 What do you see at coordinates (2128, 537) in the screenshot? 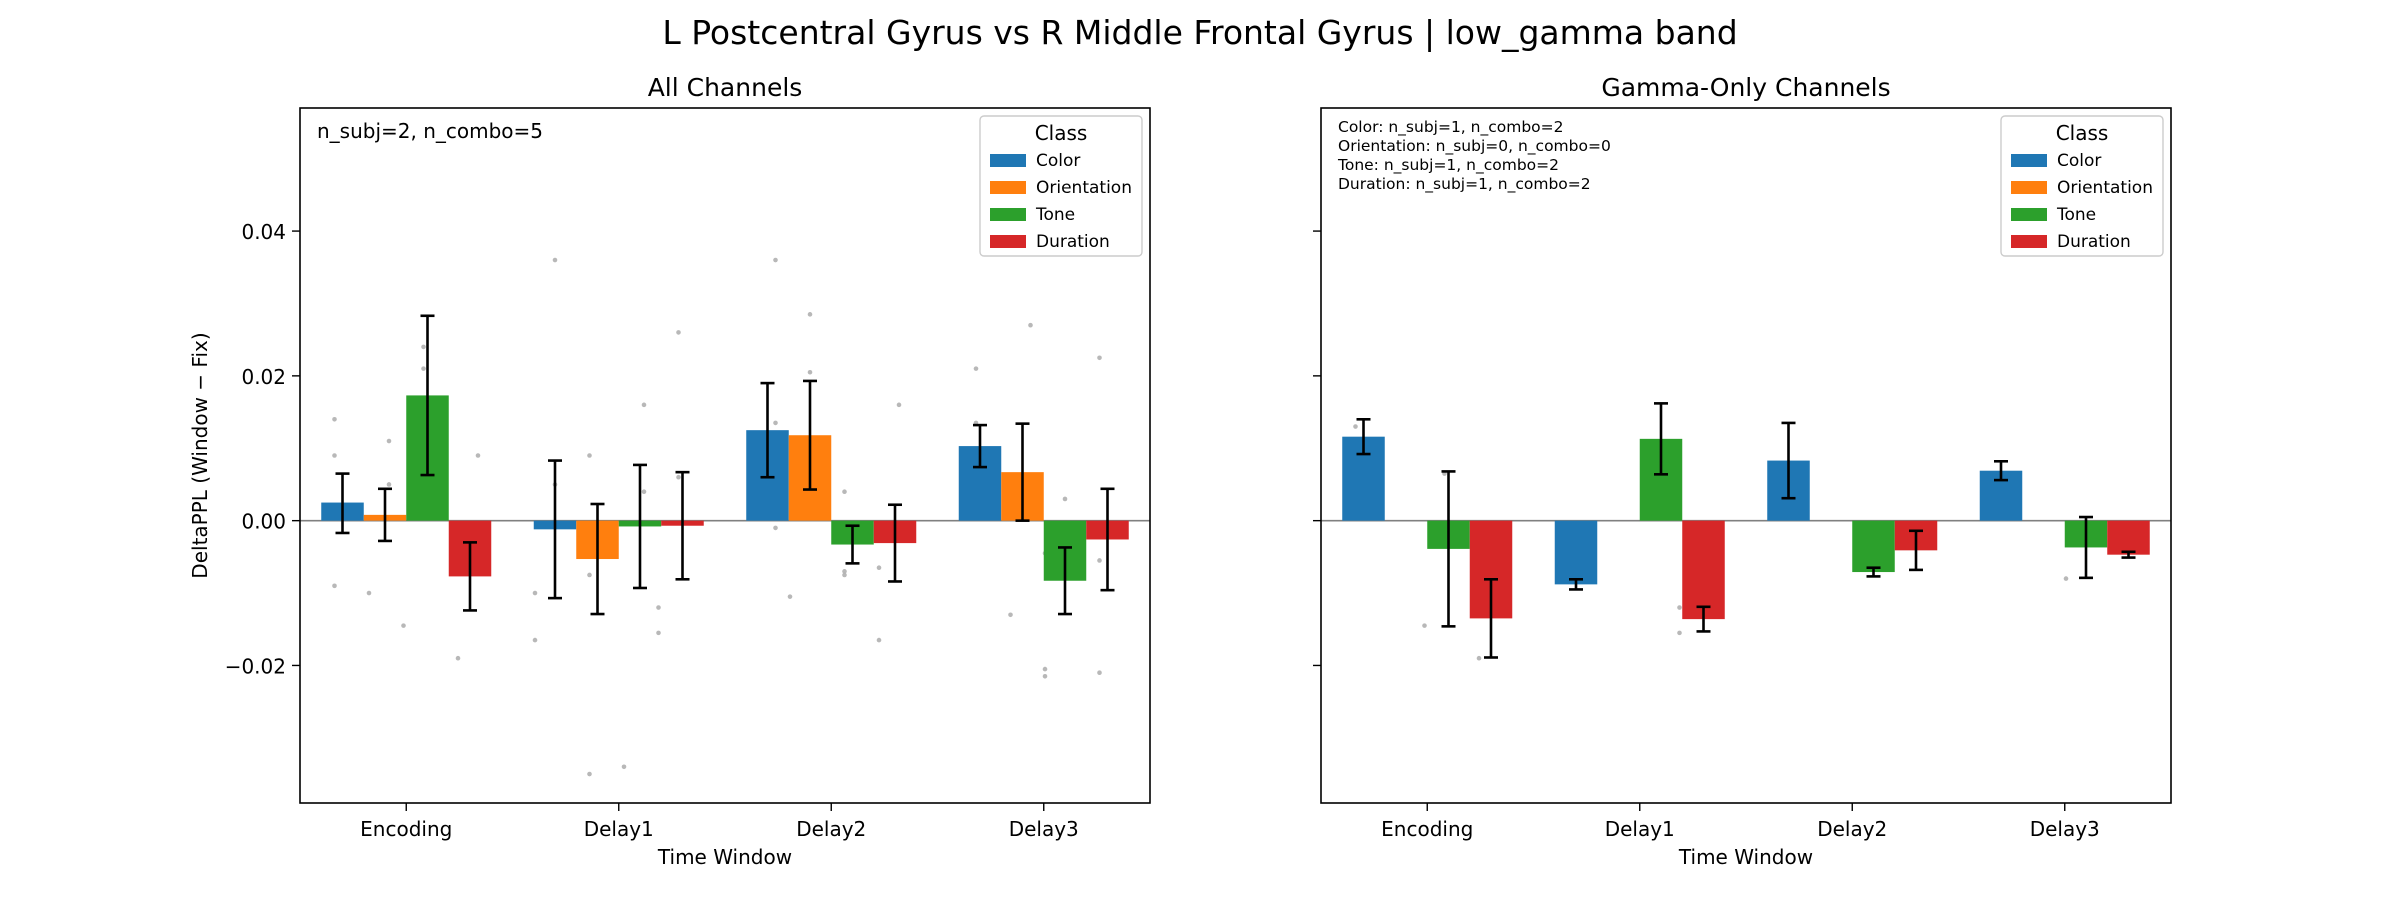
I see `bar-duration-delay3` at bounding box center [2128, 537].